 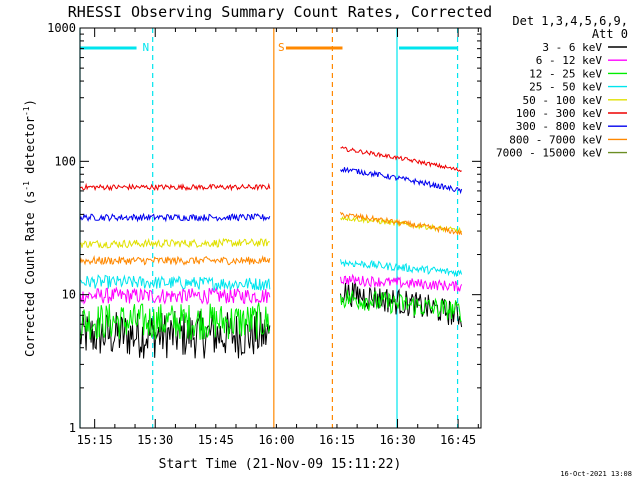 What do you see at coordinates (337, 440) in the screenshot?
I see `x-tick-label: 16:15` at bounding box center [337, 440].